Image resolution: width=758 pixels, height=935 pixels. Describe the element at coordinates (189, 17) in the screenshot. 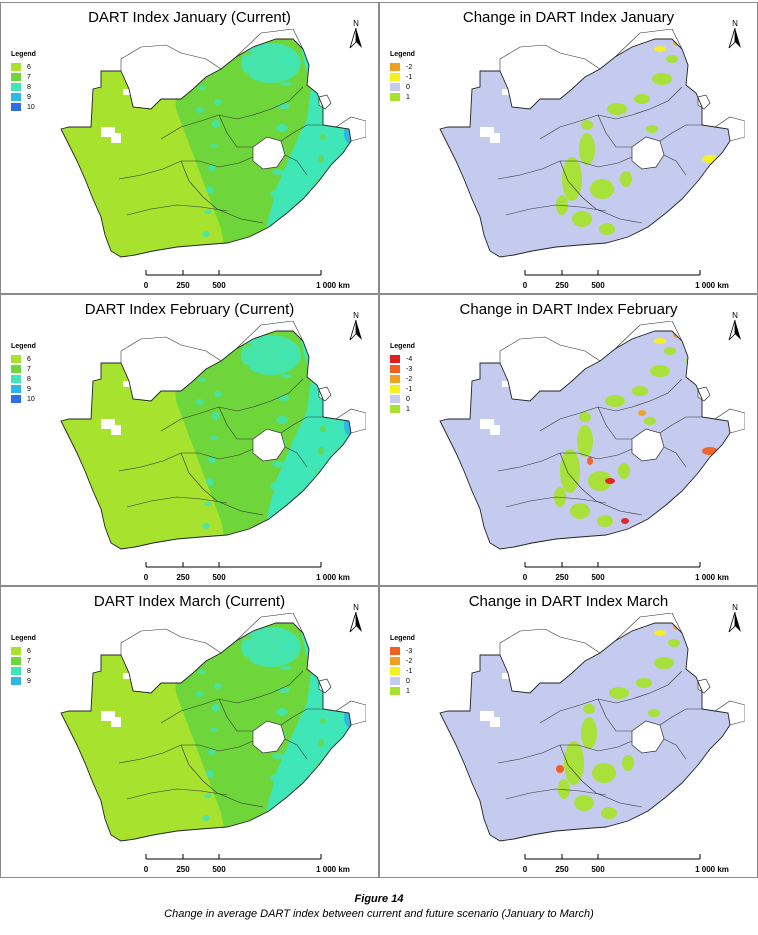

I see `panel-title: DART Index January (Current)` at that location.